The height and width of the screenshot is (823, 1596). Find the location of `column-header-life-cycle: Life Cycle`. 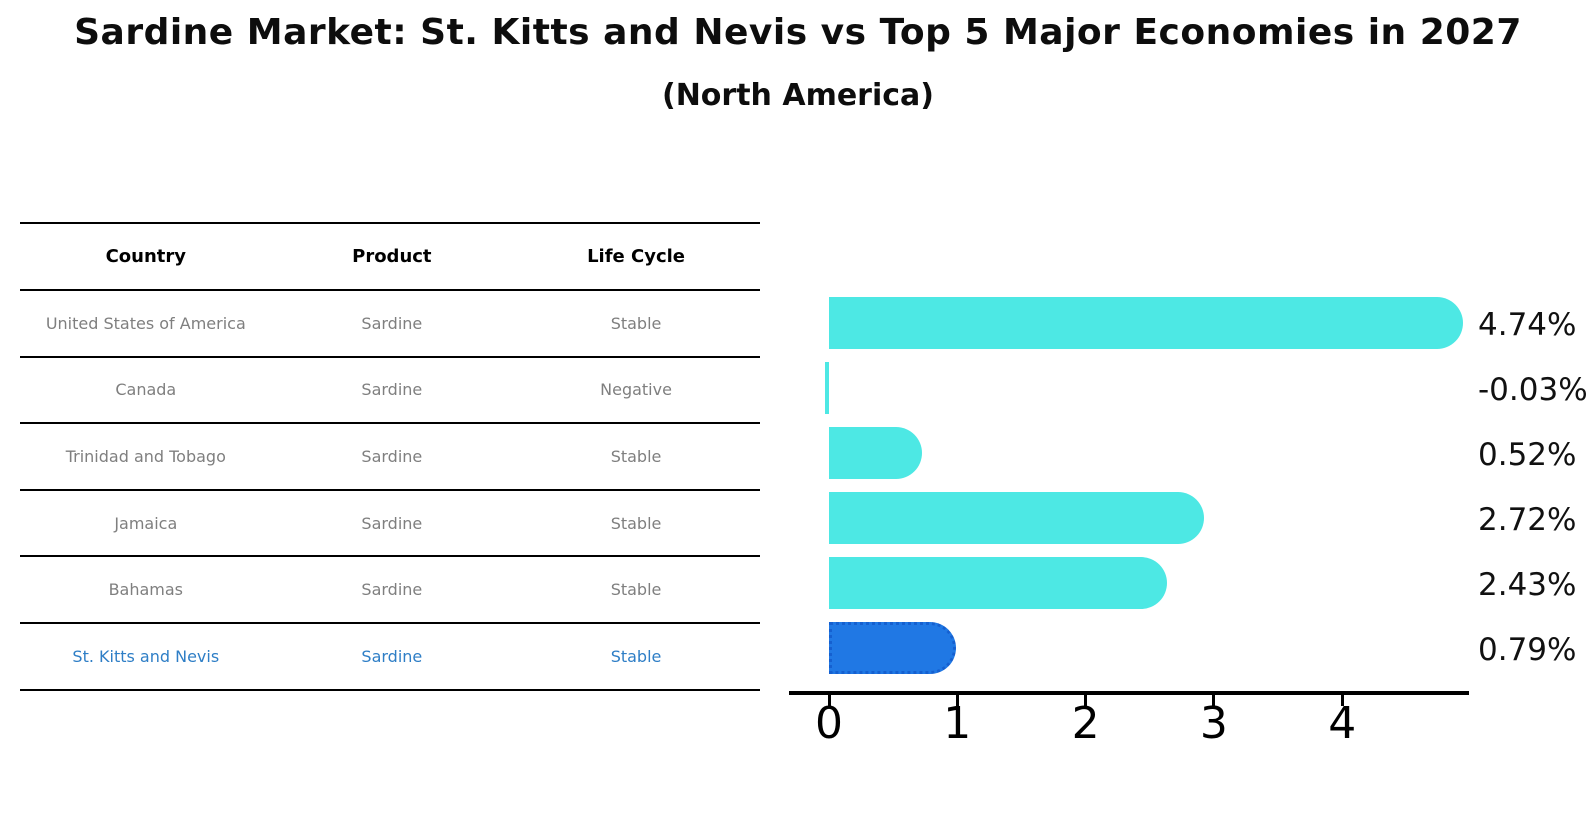

column-header-life-cycle: Life Cycle is located at coordinates (636, 256).